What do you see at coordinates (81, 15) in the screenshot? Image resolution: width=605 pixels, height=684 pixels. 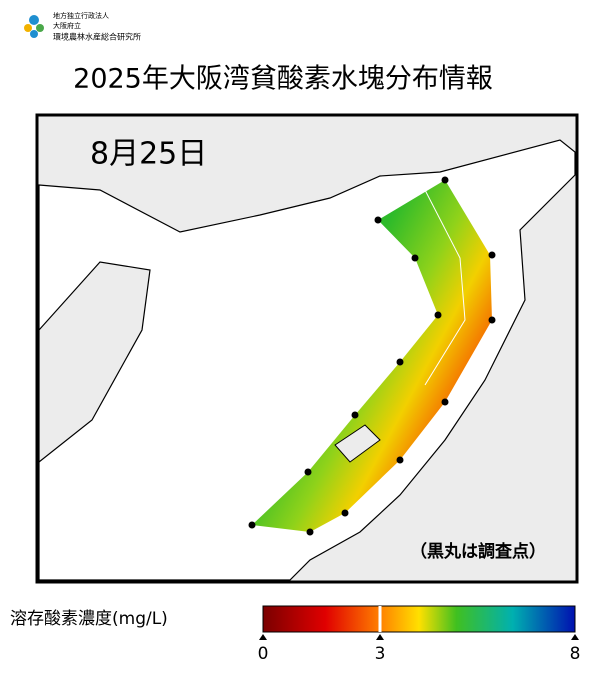 I see `org-line: 地方独立行政法人` at bounding box center [81, 15].